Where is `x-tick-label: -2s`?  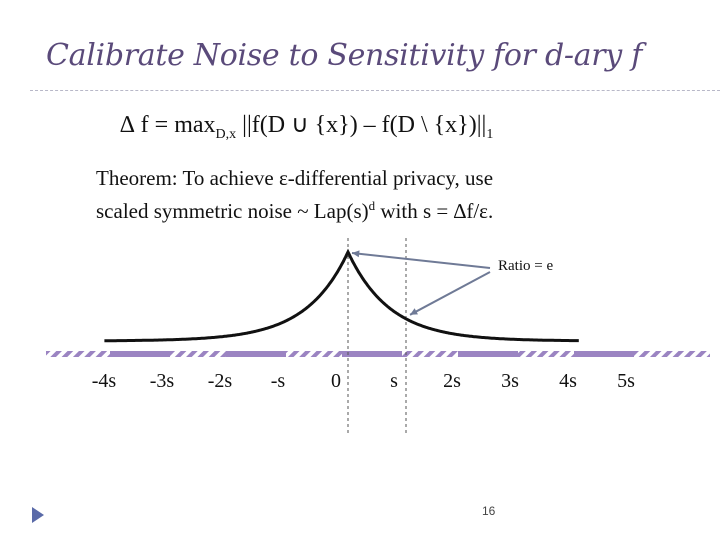
x-tick-label: -2s is located at coordinates (220, 381).